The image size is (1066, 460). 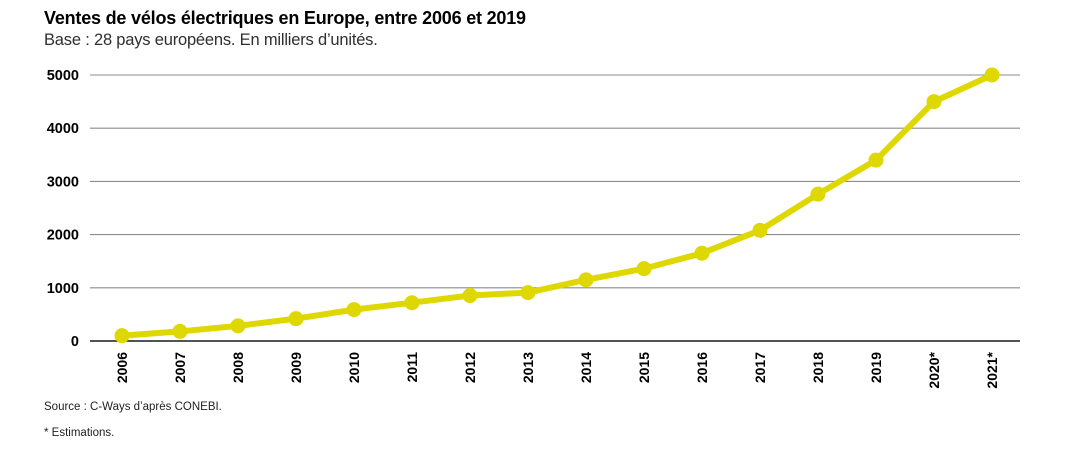 I want to click on y-tick-label: 1000, so click(x=63, y=289).